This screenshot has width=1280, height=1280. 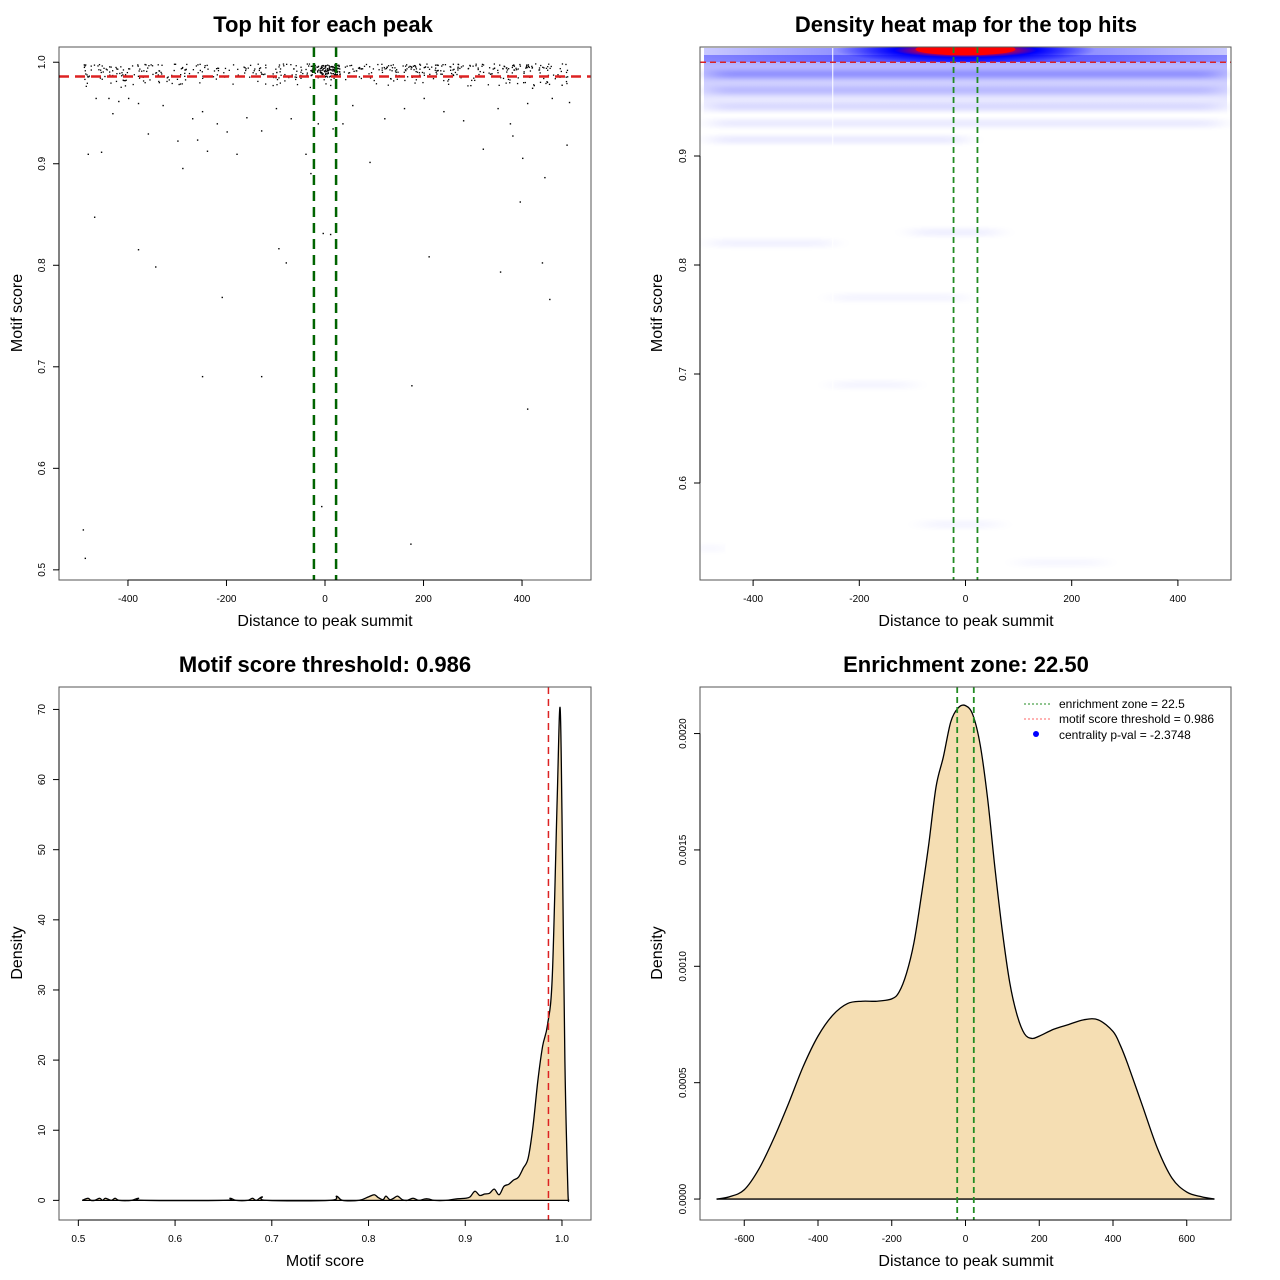 What do you see at coordinates (683, 1198) in the screenshot?
I see `distance-y-tick-label: 0.0000` at bounding box center [683, 1198].